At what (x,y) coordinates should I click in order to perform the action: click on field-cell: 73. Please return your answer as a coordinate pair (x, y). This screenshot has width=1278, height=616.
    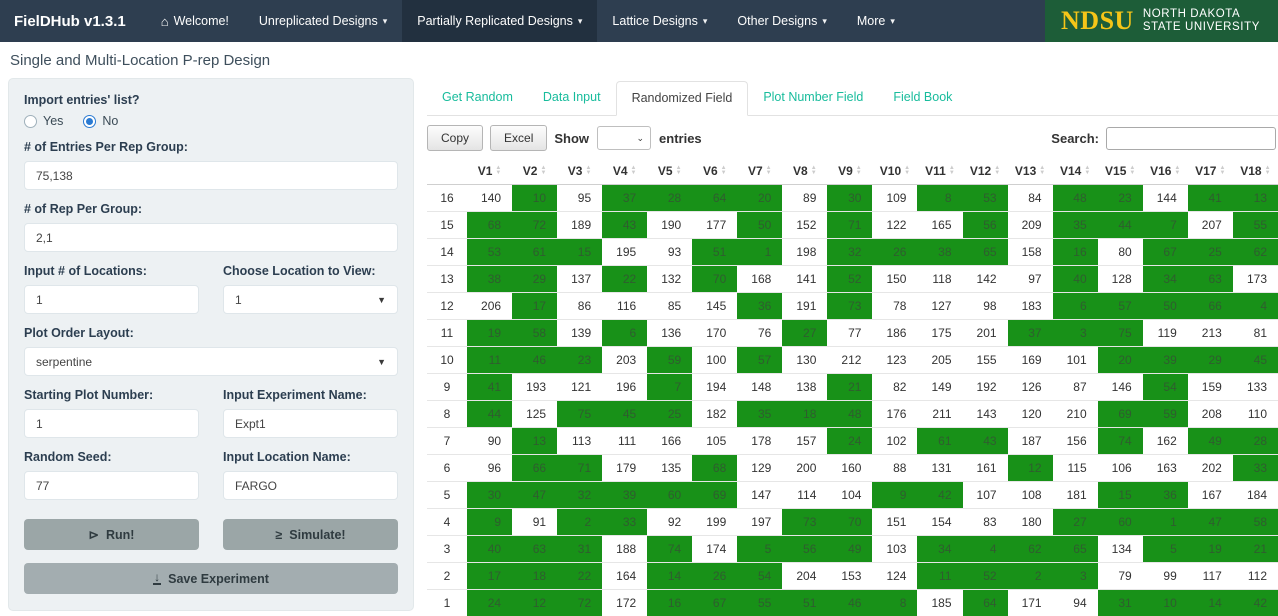
    Looking at the image, I should click on (849, 306).